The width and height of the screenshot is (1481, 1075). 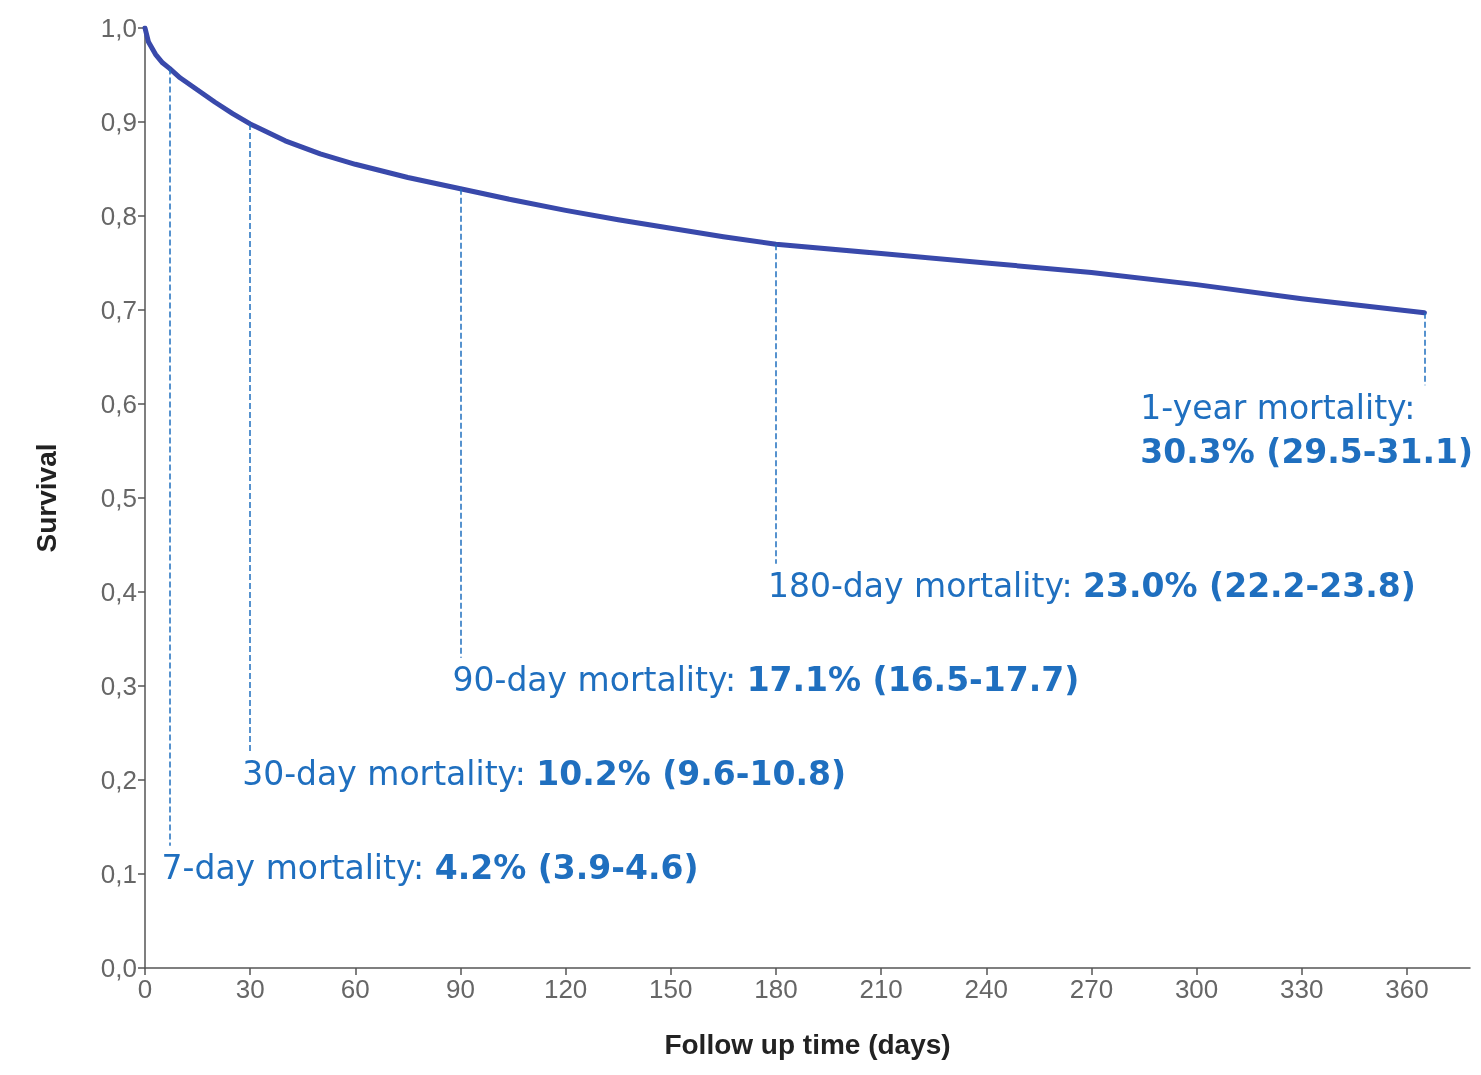 I want to click on x-tick-label: 360, so click(x=1407, y=989).